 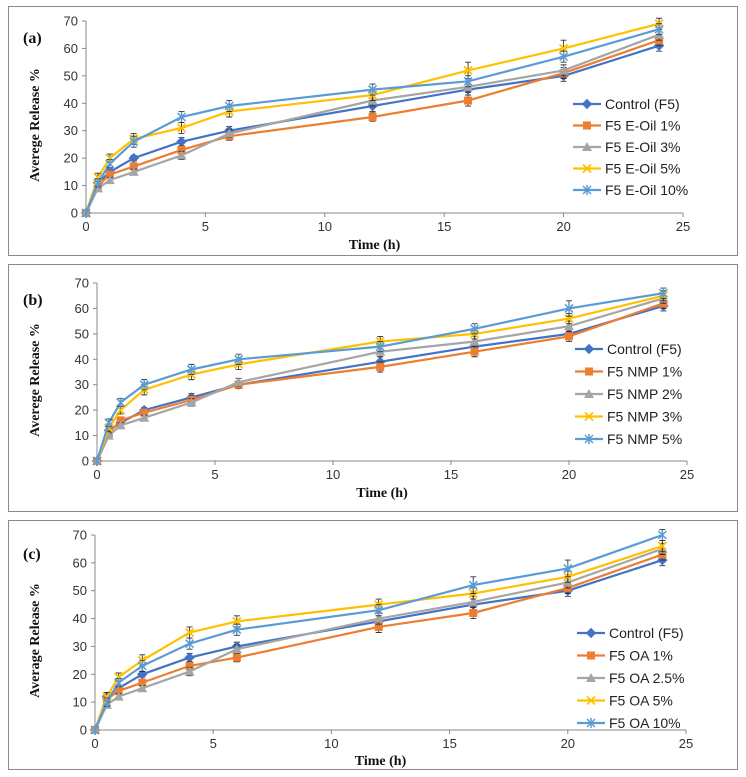 What do you see at coordinates (646, 678) in the screenshot?
I see `legend-label: F5 OA 2.5%` at bounding box center [646, 678].